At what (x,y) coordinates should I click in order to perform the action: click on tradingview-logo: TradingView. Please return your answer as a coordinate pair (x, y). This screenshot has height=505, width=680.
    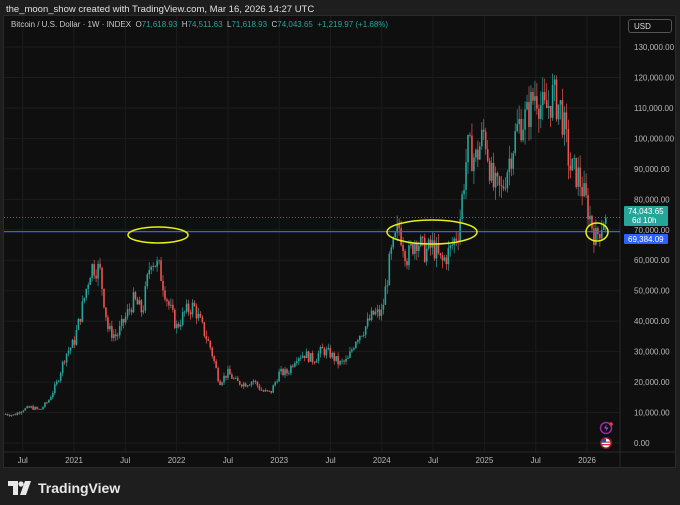
    Looking at the image, I should click on (64, 488).